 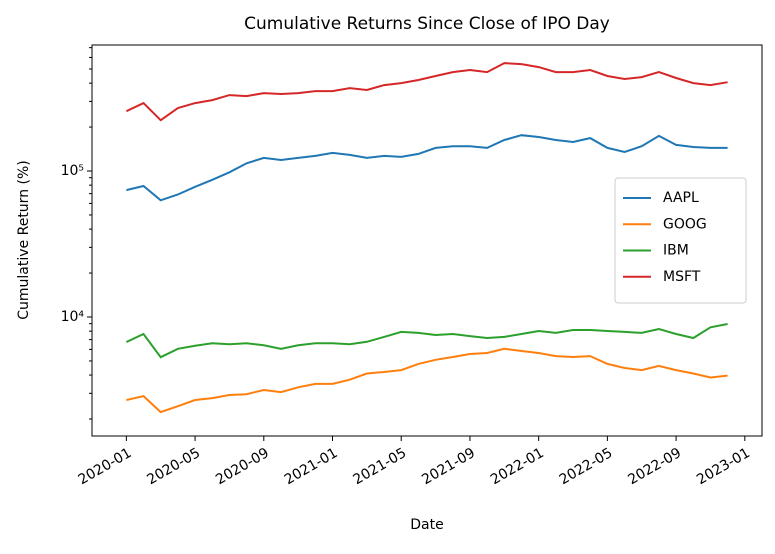 I want to click on x-tick-label: 2021-05, so click(x=380, y=466).